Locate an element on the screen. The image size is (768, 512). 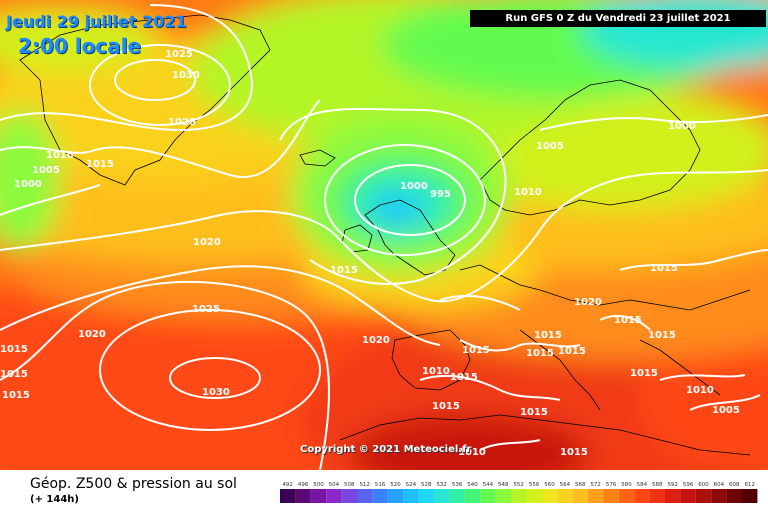
map-title: Géop. Z500 & pression au sol is located at coordinates (133, 484).